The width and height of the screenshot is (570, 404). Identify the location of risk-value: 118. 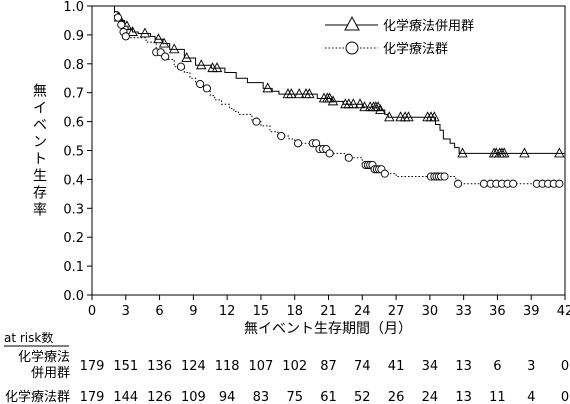
(227, 366).